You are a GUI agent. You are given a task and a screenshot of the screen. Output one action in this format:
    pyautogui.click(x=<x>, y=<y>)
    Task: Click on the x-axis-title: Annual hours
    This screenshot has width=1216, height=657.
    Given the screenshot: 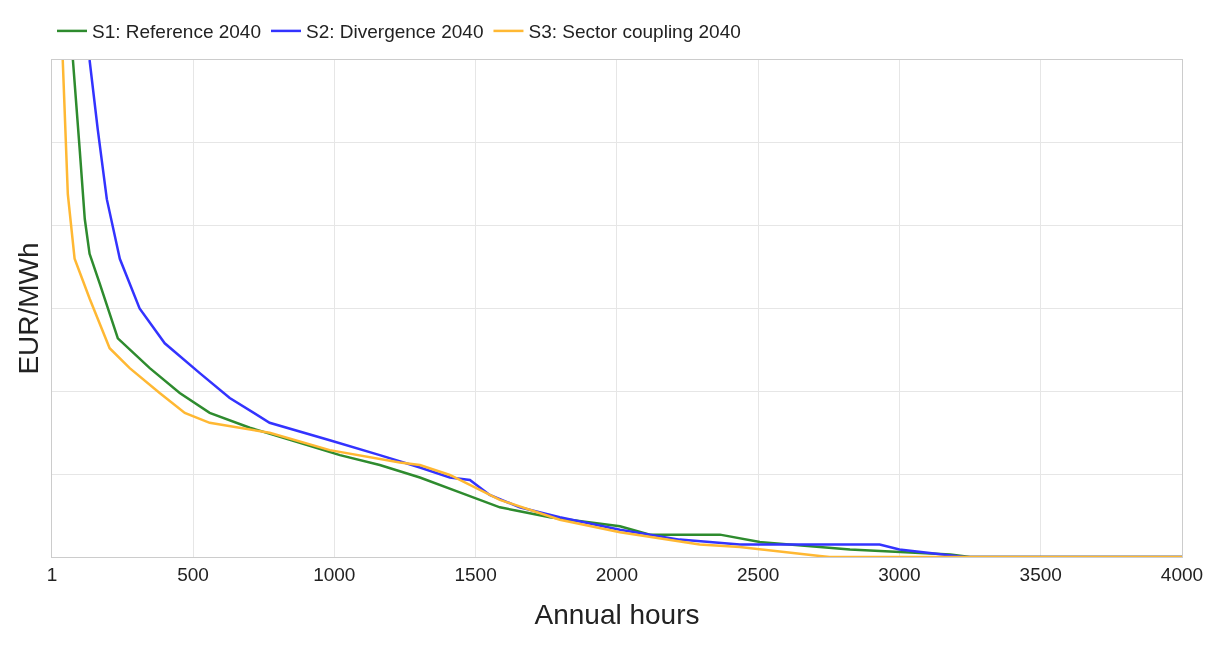 What is the action you would take?
    pyautogui.click(x=617, y=614)
    